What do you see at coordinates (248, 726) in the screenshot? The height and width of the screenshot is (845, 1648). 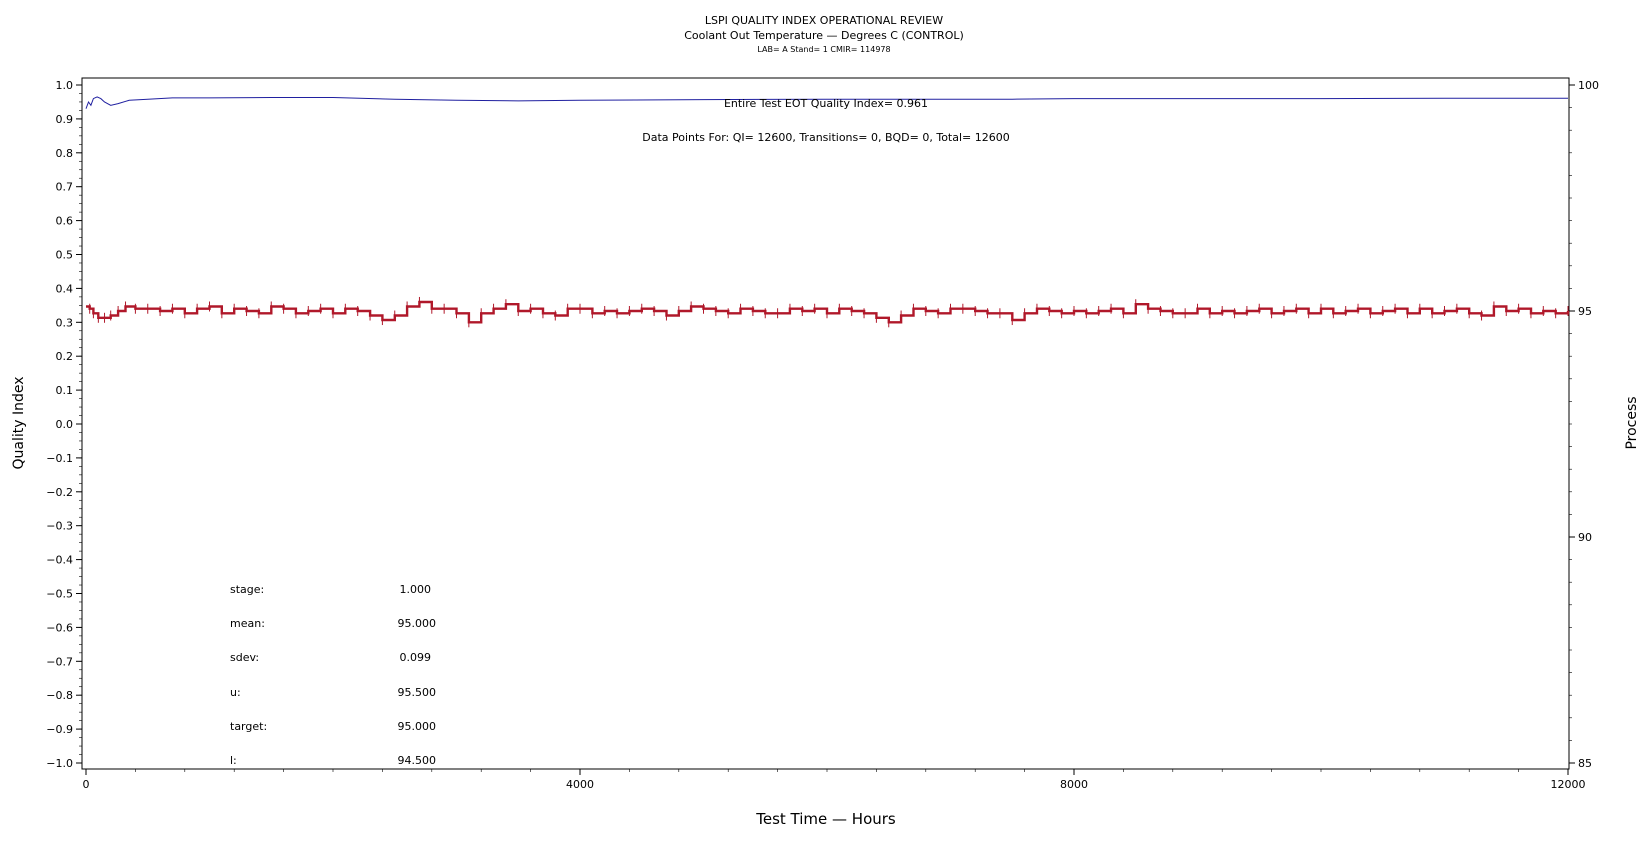 I see `stat-label: target:` at bounding box center [248, 726].